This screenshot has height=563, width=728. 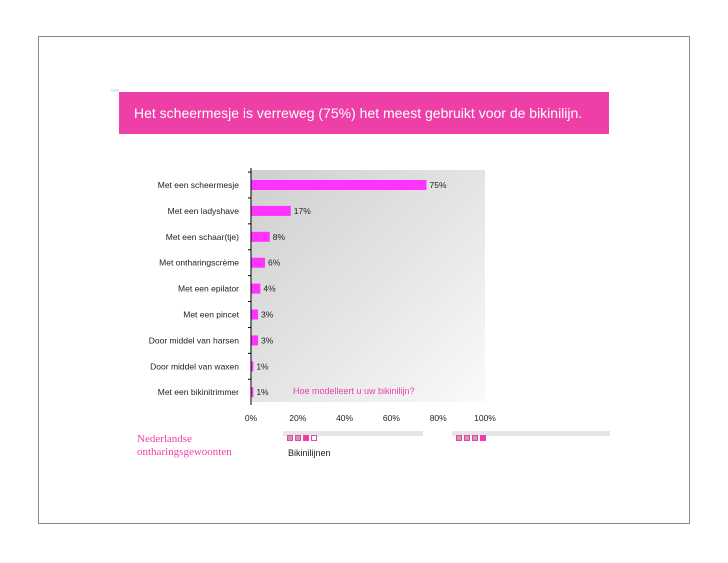 I want to click on x-tick-label: 100%, so click(x=485, y=418).